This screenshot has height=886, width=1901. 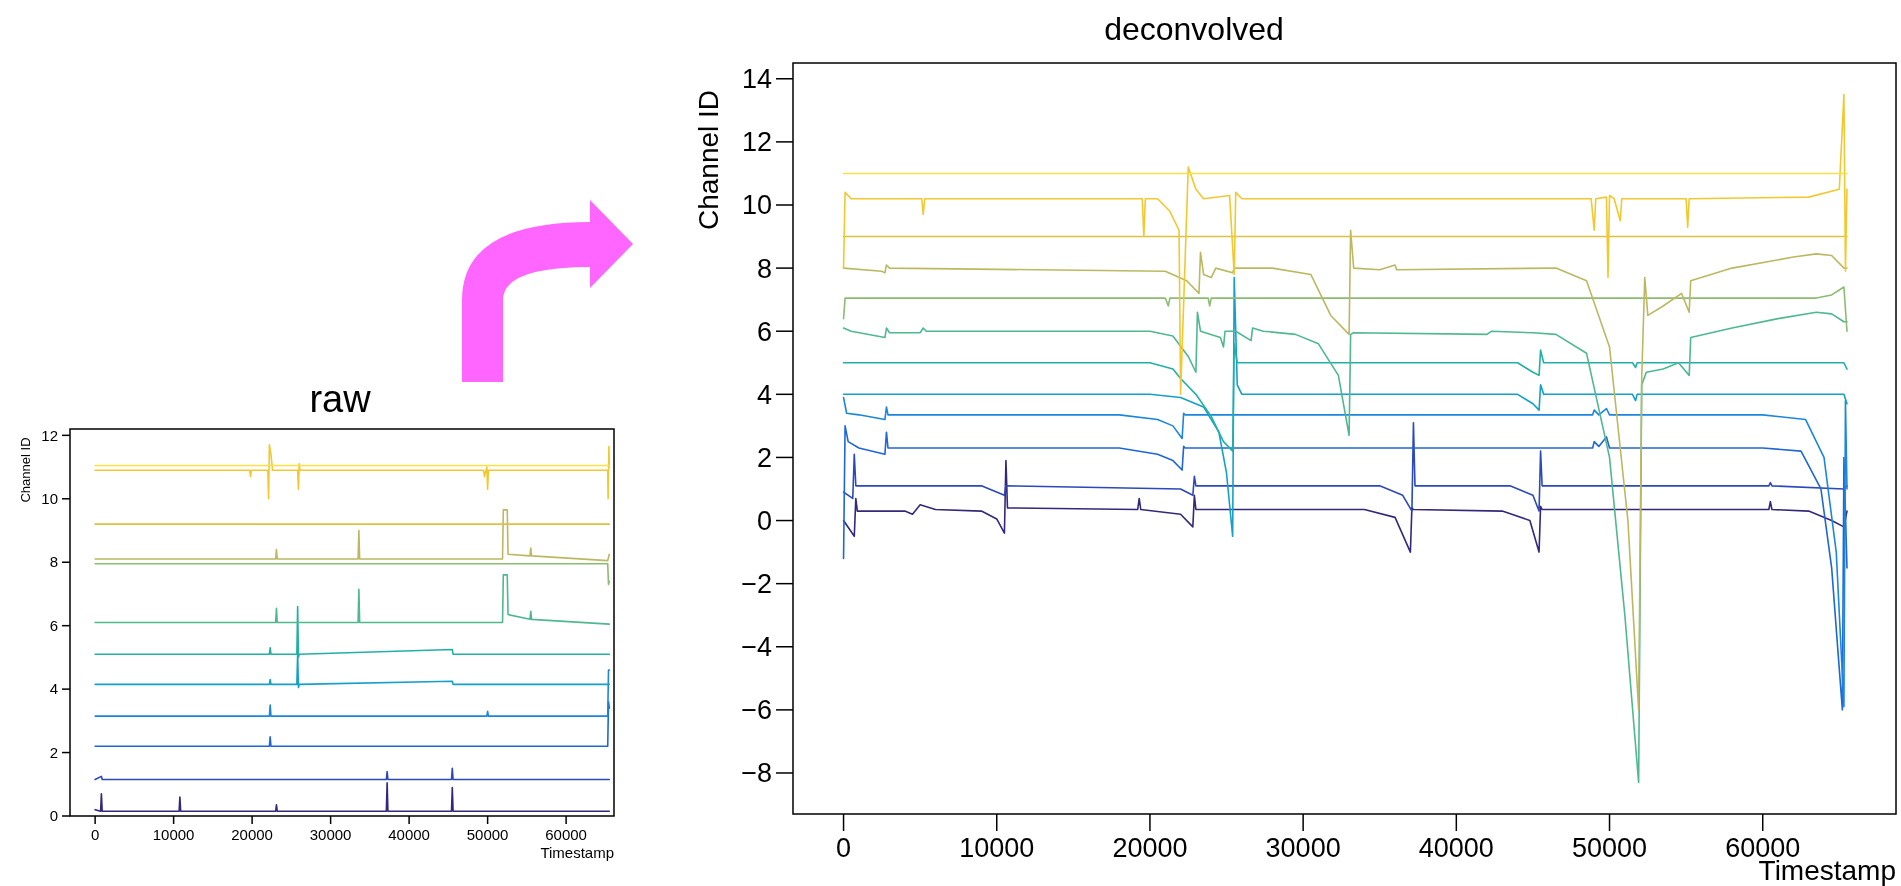 I want to click on y-tick-label: −4, so click(x=756, y=647).